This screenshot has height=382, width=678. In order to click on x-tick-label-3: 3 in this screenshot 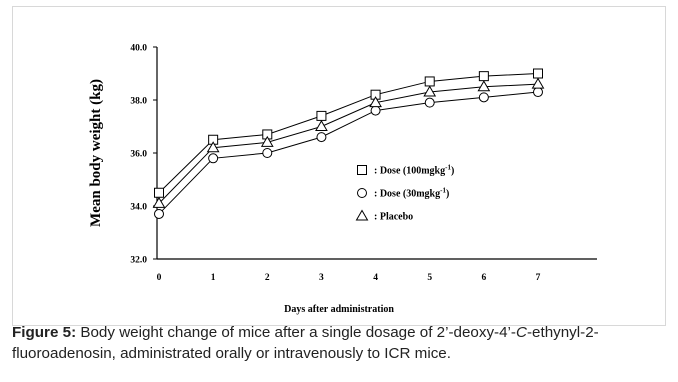, I will do `click(321, 278)`.